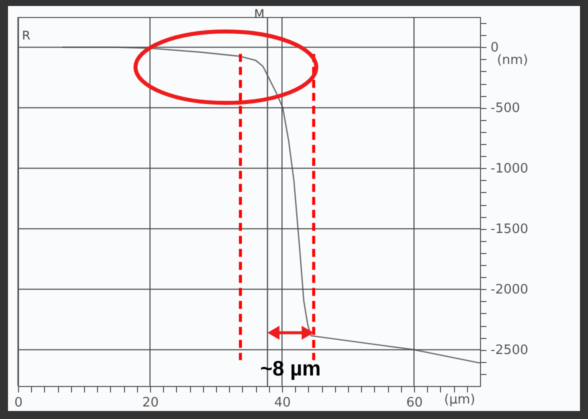 The width and height of the screenshot is (588, 419). Describe the element at coordinates (150, 403) in the screenshot. I see `x-tick-label: 20` at that location.